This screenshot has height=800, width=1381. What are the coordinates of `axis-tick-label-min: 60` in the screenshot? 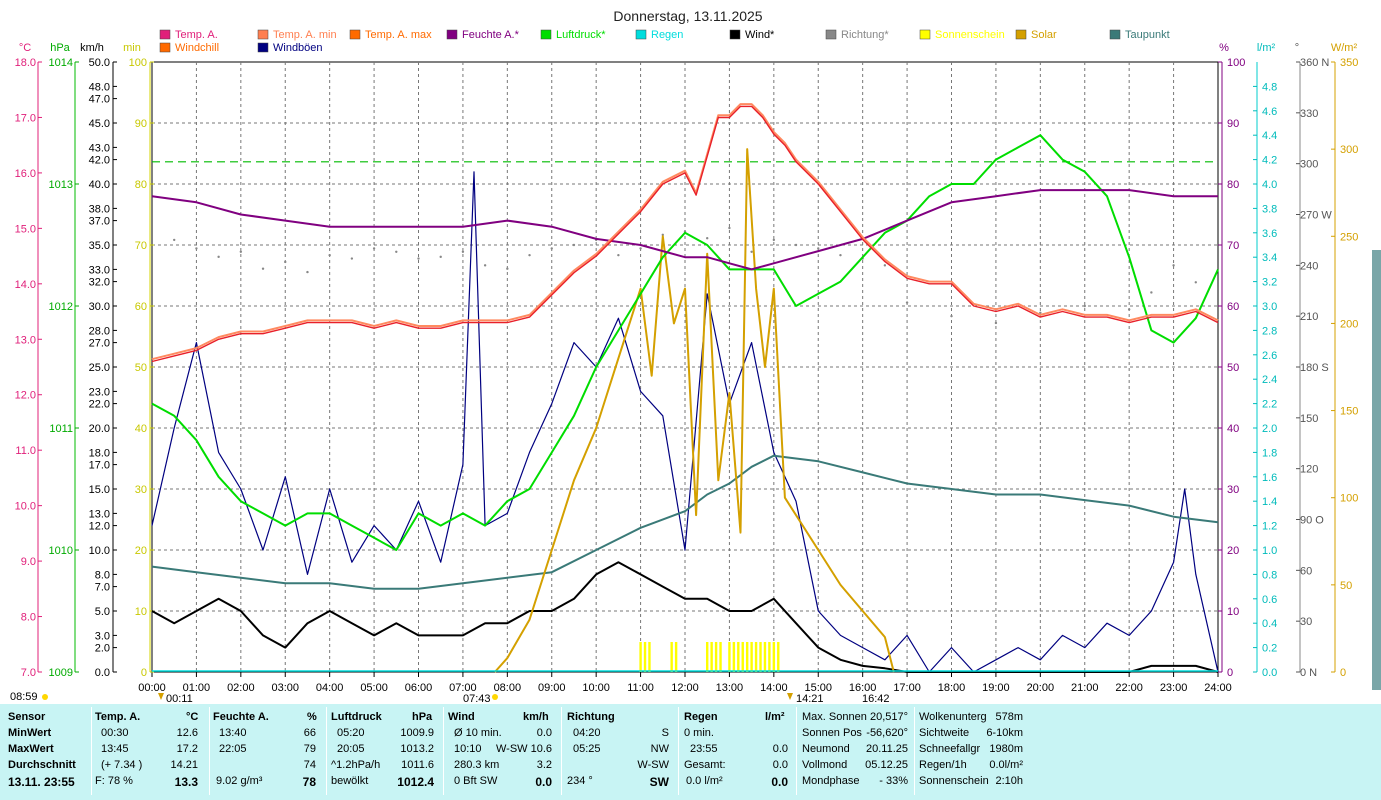 It's located at (141, 307).